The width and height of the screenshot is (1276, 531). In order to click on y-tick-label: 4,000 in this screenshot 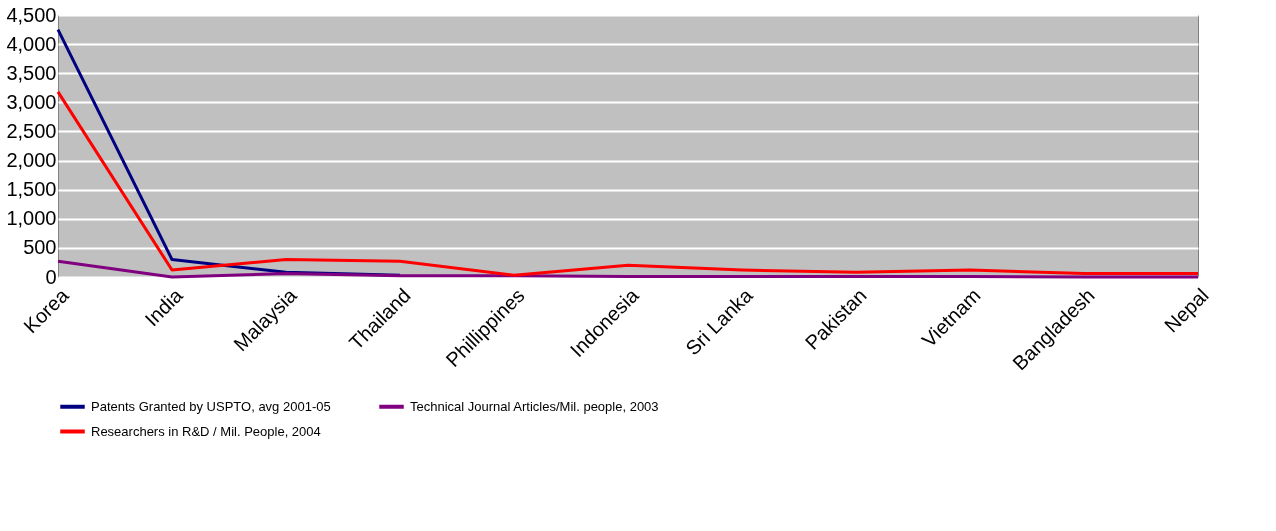, I will do `click(31, 43)`.